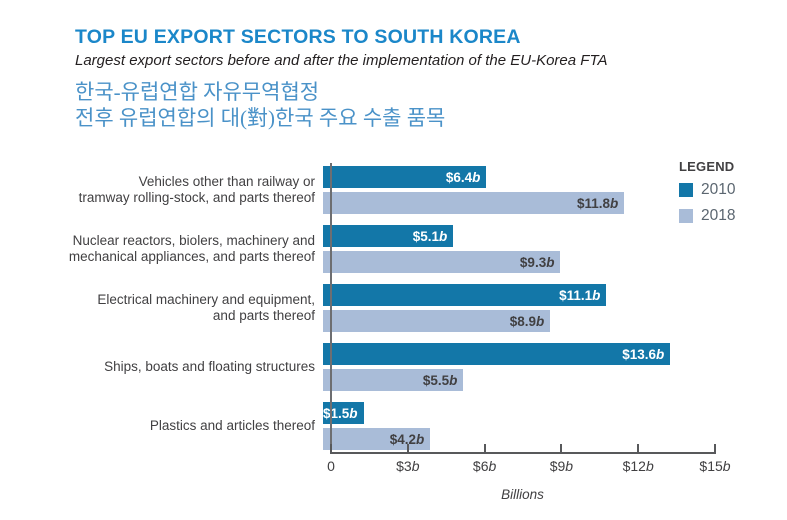 Image resolution: width=787 pixels, height=520 pixels. Describe the element at coordinates (597, 203) in the screenshot. I see `bar-value-label: $11.8b` at that location.